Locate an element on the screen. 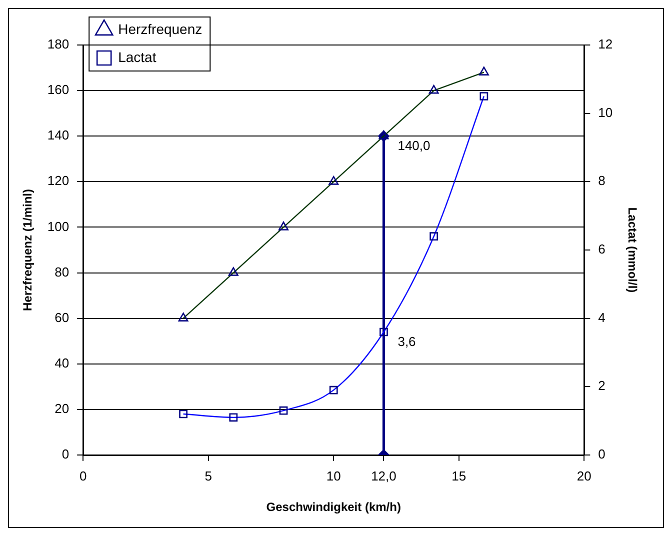 Image resolution: width=672 pixels, height=536 pixels. y-tick-label: 120 is located at coordinates (58, 180).